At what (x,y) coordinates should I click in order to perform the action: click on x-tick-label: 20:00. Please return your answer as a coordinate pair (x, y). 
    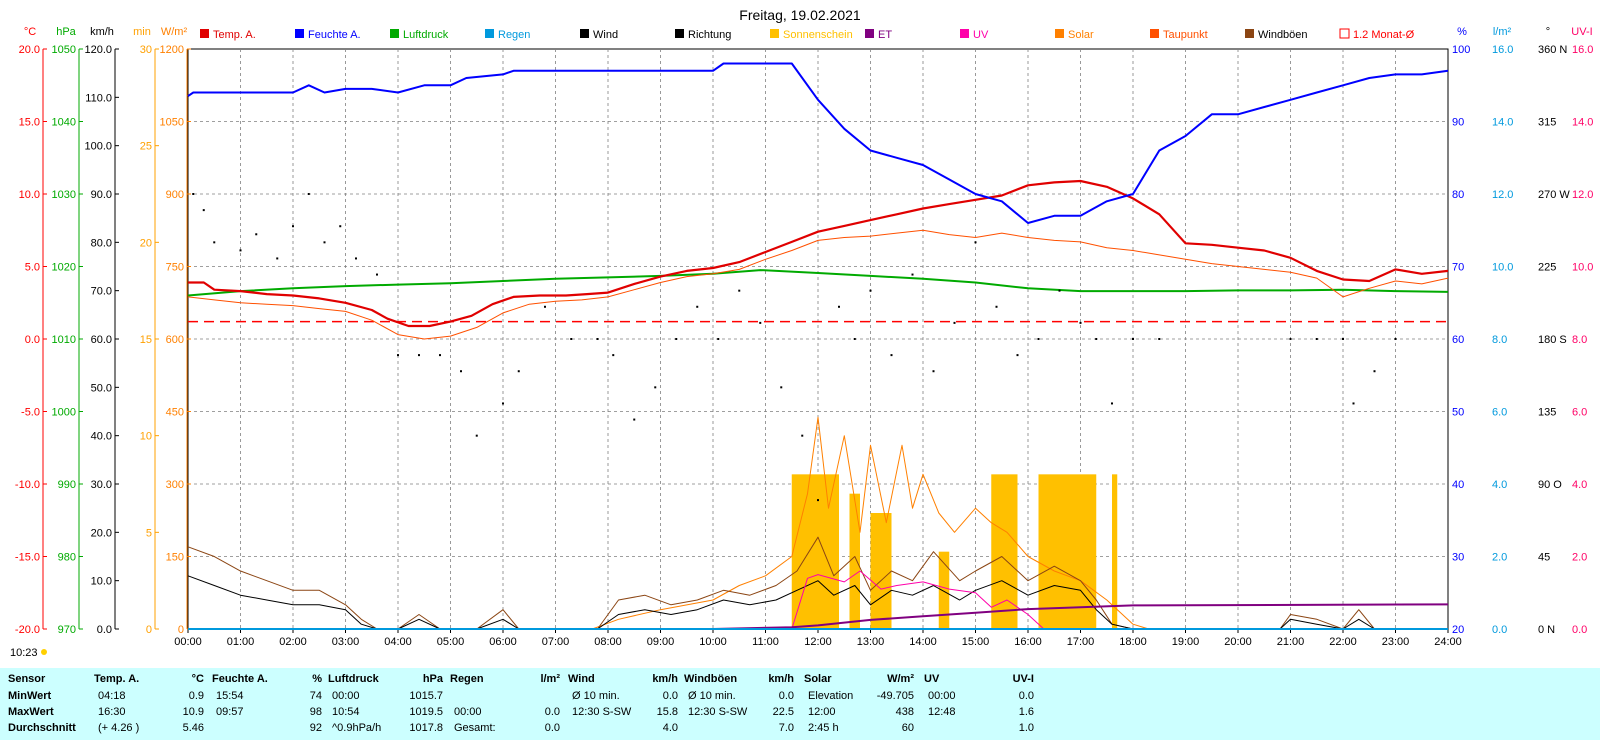
    Looking at the image, I should click on (1238, 642).